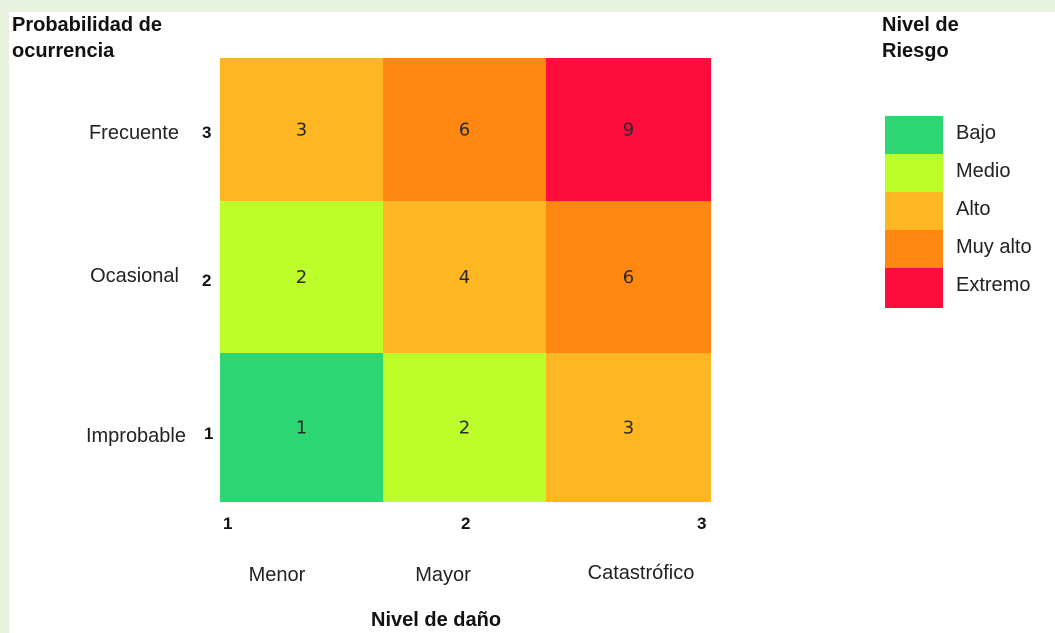 Image resolution: width=1055 pixels, height=633 pixels. I want to click on legend-label: Muy alto, so click(994, 247).